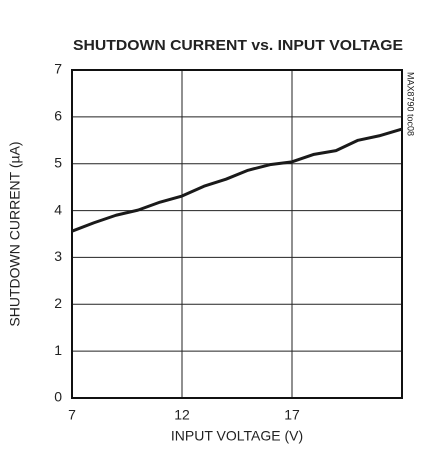 Image resolution: width=430 pixels, height=453 pixels. Describe the element at coordinates (58, 397) in the screenshot. I see `y-tick-label: 0` at that location.